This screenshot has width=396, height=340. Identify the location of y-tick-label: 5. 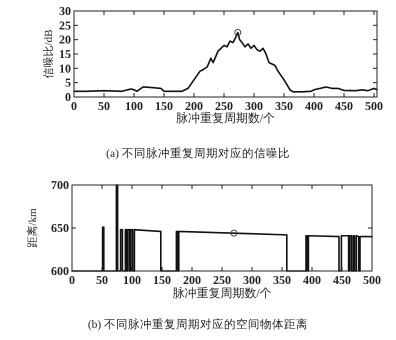
(68, 83).